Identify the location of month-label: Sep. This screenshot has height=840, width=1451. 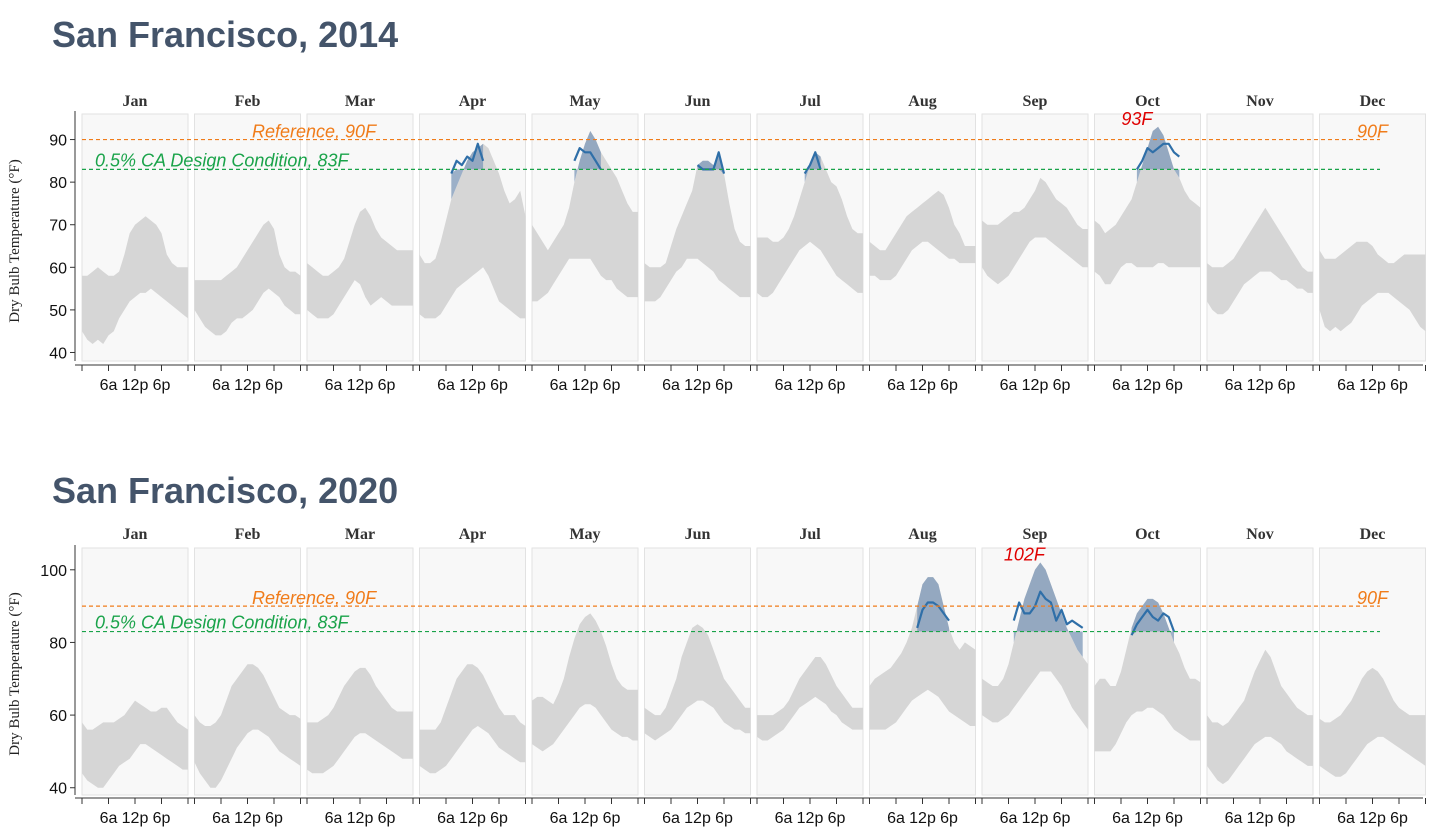
(1035, 101).